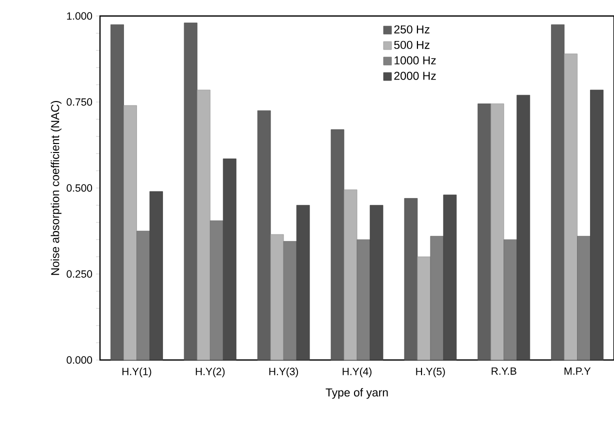  Describe the element at coordinates (79, 188) in the screenshot. I see `y-tick-label: 0.500` at that location.